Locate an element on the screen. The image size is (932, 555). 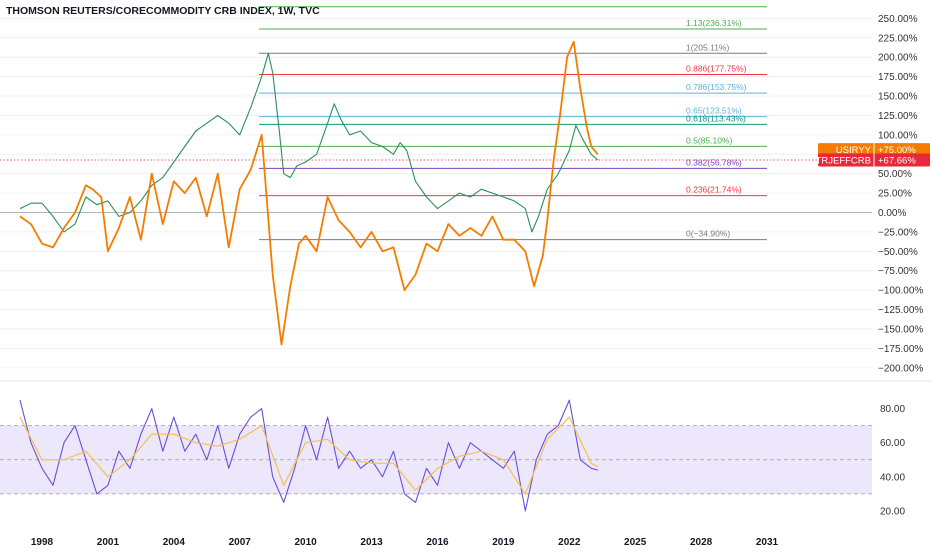
price-badge: USIRYY +75.00% is located at coordinates (874, 150).